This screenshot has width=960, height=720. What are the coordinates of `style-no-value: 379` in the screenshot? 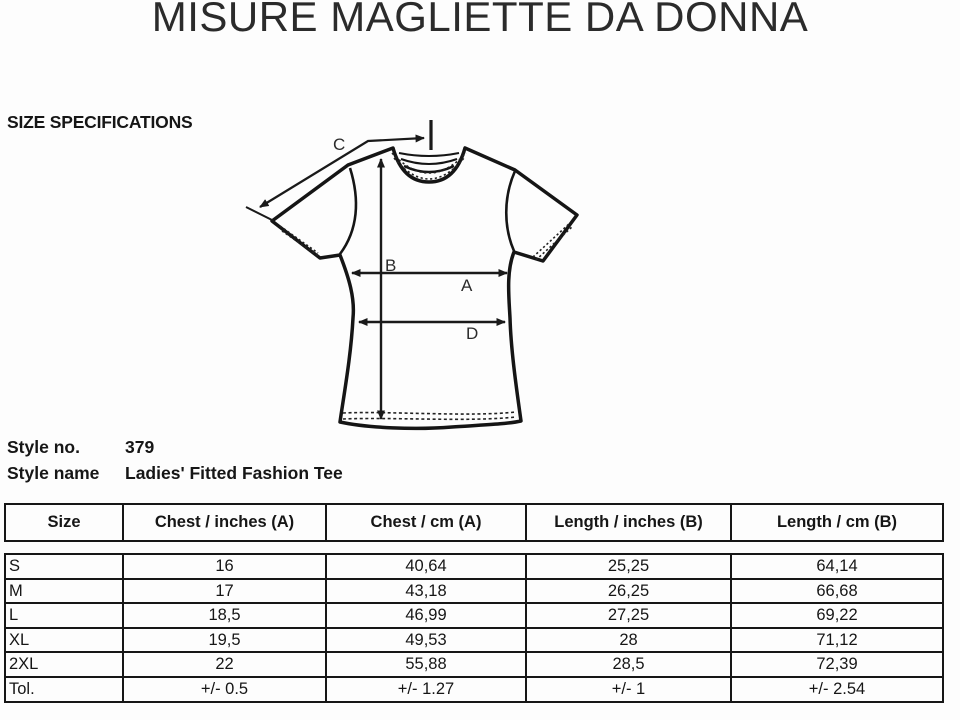 It's located at (140, 447).